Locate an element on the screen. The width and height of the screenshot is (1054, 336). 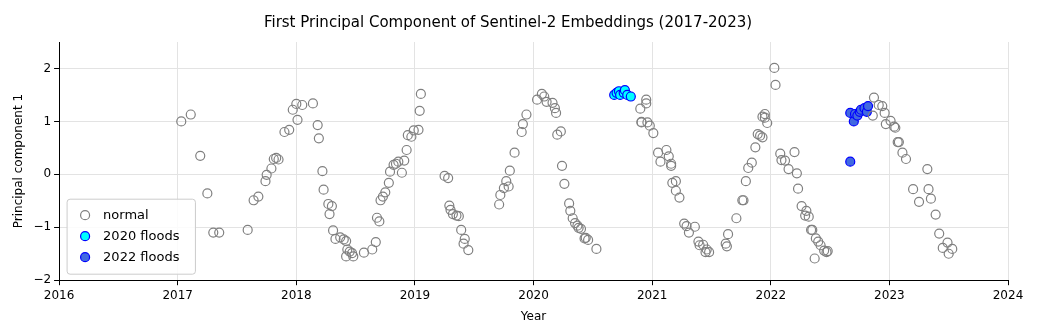
y-tick-label: −1 is located at coordinates (42, 226).